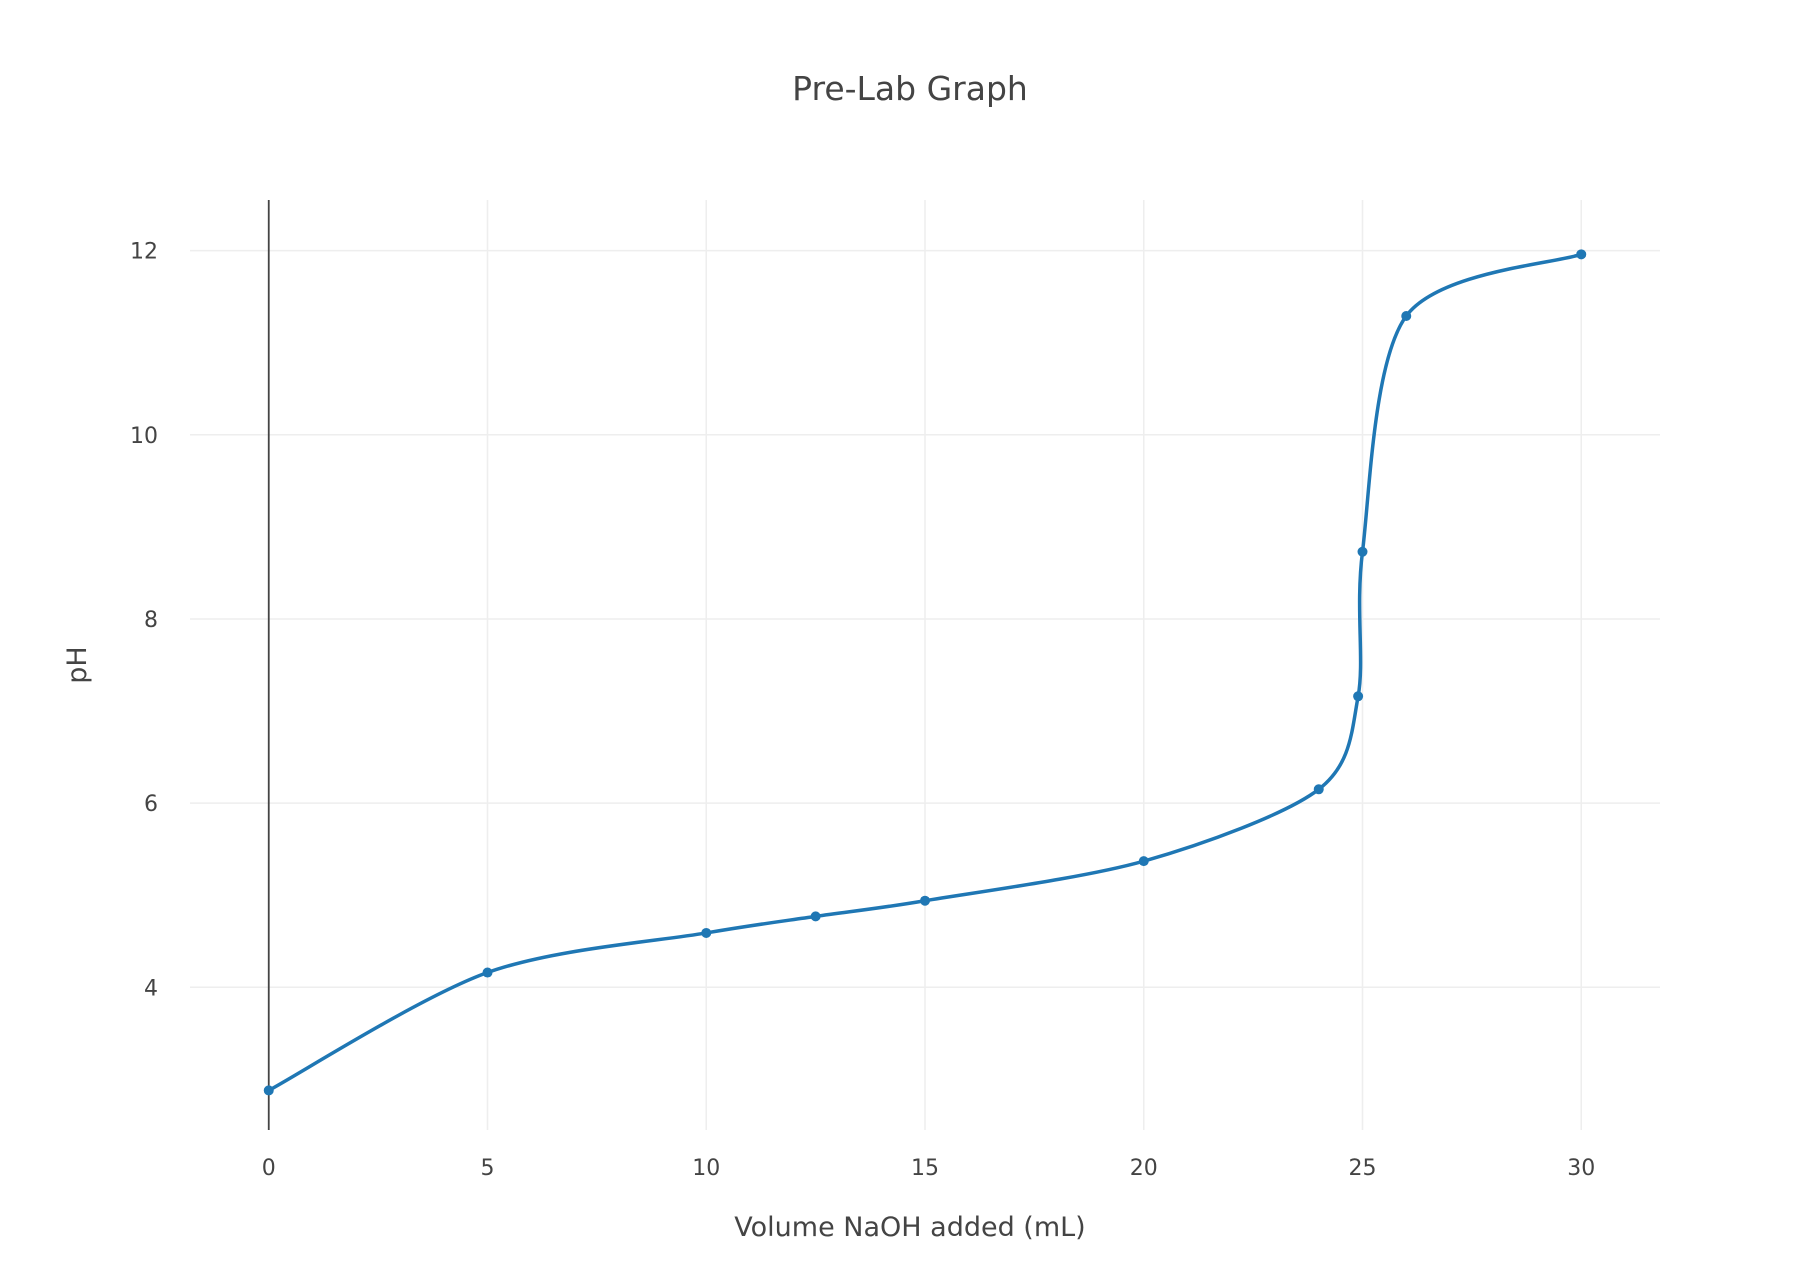 The width and height of the screenshot is (1810, 1284). I want to click on chart-title: Pre-Lab Graph, so click(910, 88).